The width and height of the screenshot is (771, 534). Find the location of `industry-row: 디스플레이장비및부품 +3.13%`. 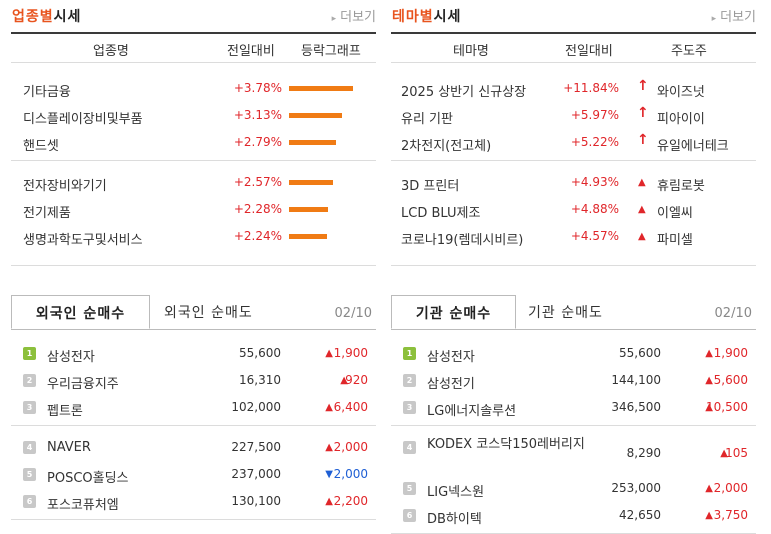

industry-row: 디스플레이장비및부품 +3.13% is located at coordinates (193, 115).